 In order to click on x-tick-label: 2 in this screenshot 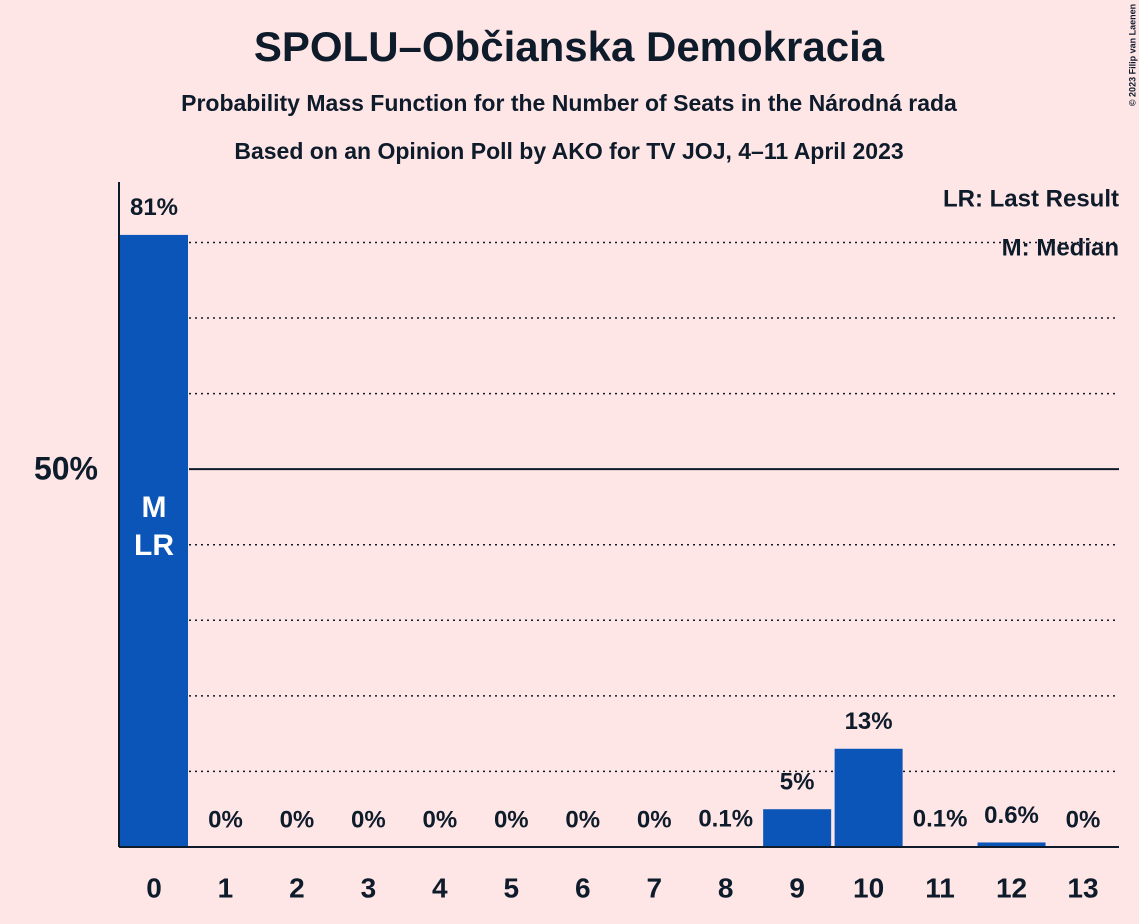, I will do `click(297, 887)`.